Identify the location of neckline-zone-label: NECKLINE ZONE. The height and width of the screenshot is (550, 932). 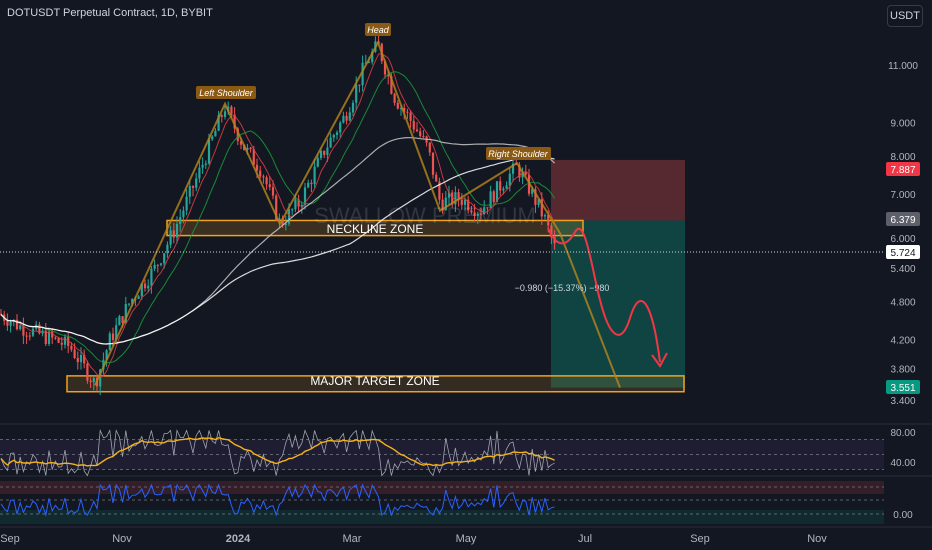
(375, 229).